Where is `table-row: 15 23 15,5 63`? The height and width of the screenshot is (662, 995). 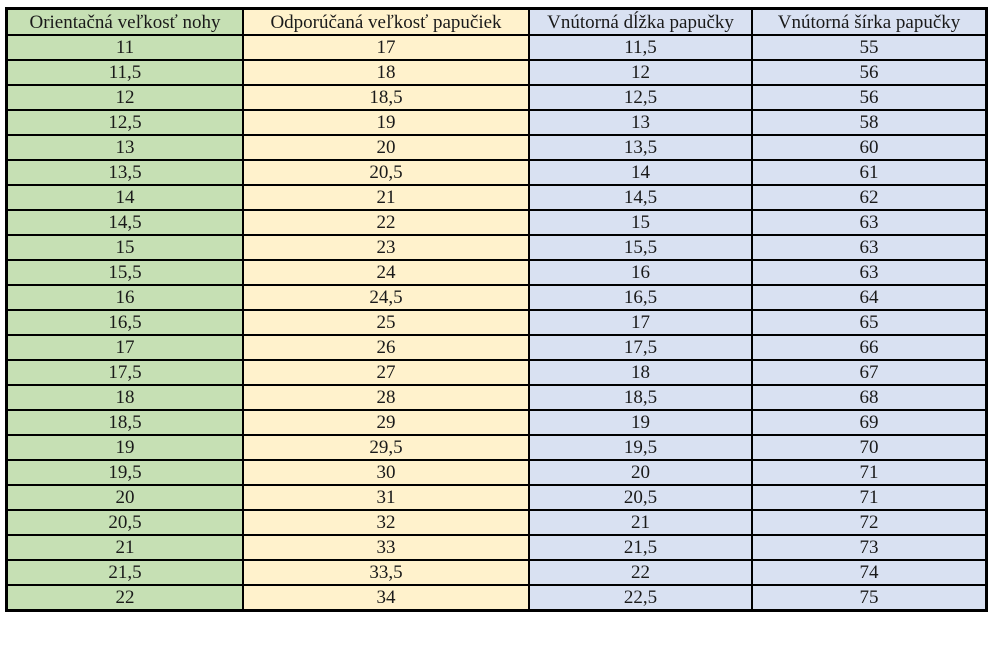 table-row: 15 23 15,5 63 is located at coordinates (496, 247).